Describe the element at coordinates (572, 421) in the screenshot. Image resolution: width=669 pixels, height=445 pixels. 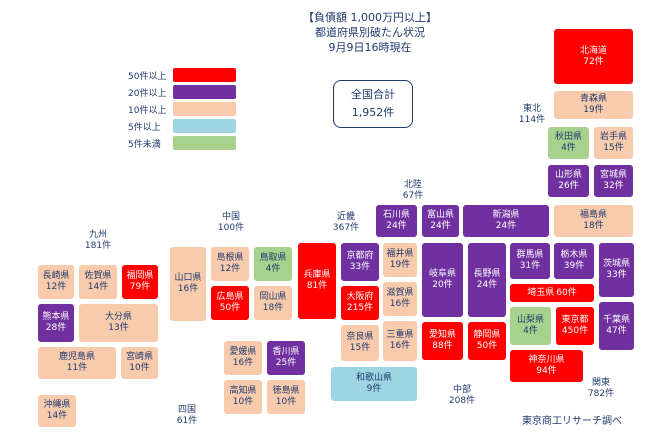
I see `source-credit: 東京商工リサーチ調べ` at that location.